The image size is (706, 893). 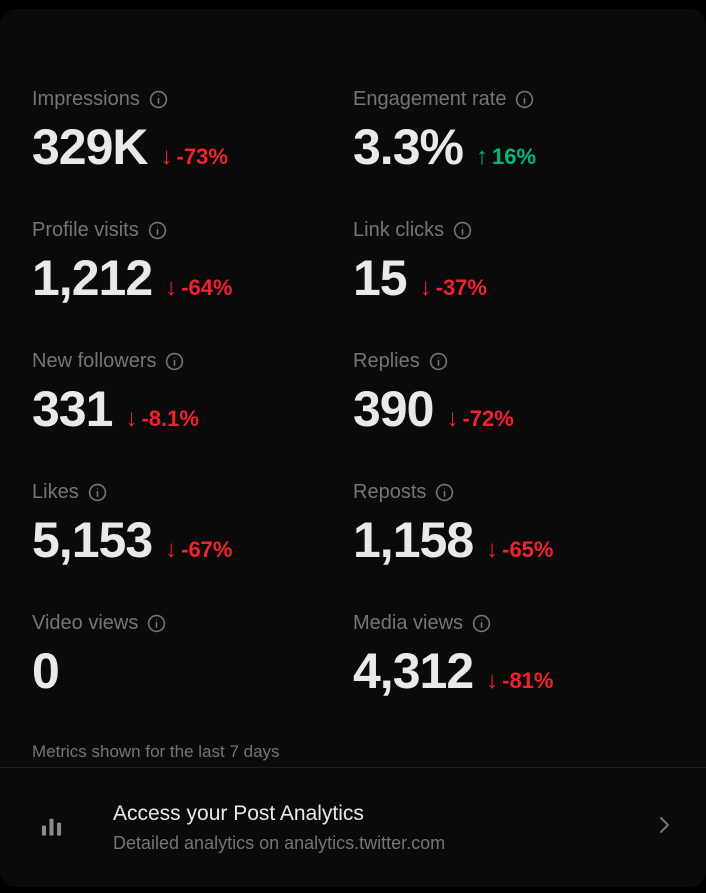 What do you see at coordinates (72, 409) in the screenshot?
I see `metric-value: 331` at bounding box center [72, 409].